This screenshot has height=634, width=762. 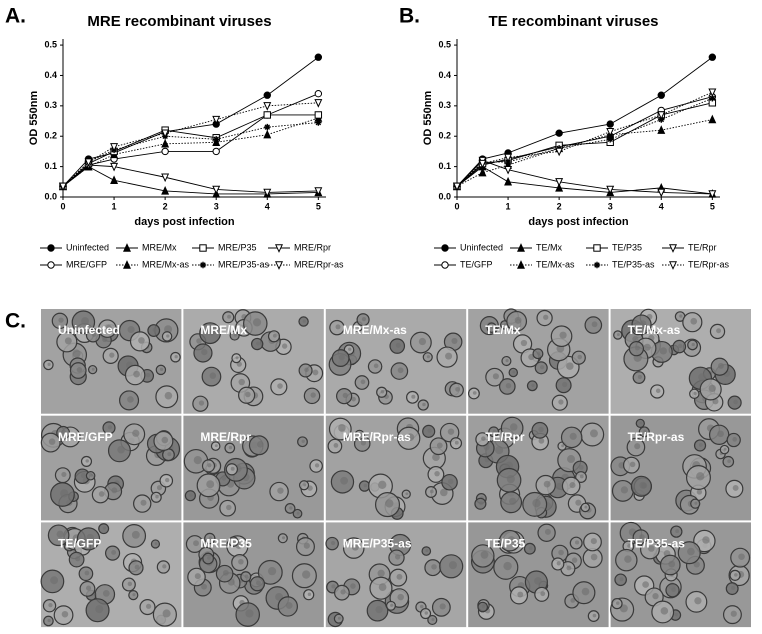 What do you see at coordinates (216, 206) in the screenshot?
I see `x-tick-label: 3` at bounding box center [216, 206].